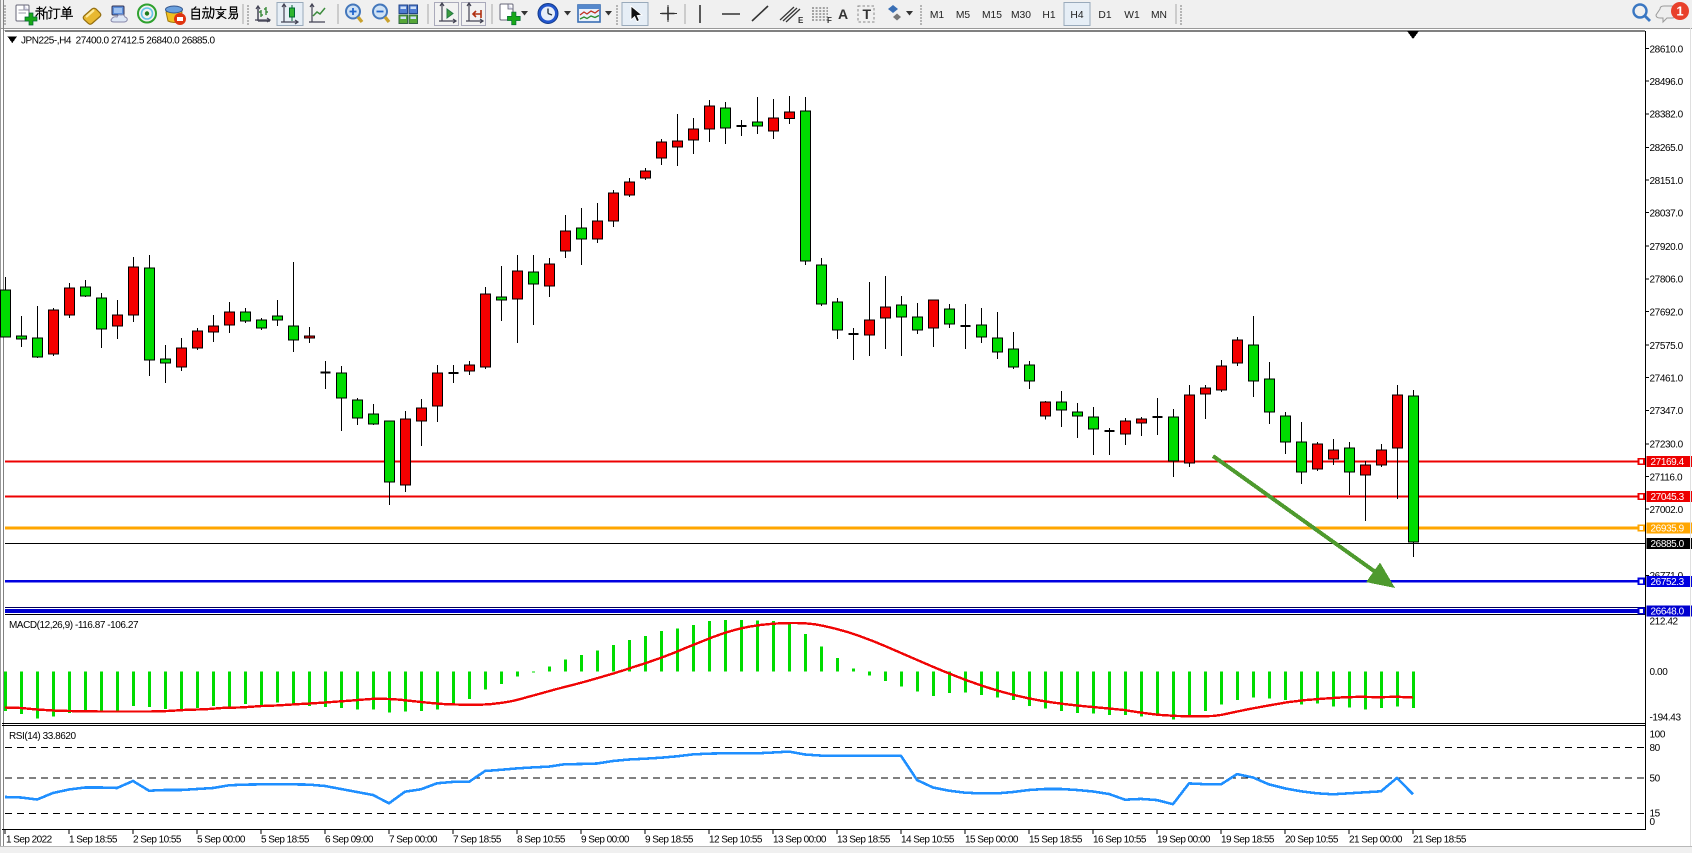  Describe the element at coordinates (669, 840) in the screenshot. I see `svg-text: 9 Sep 18:55` at that location.